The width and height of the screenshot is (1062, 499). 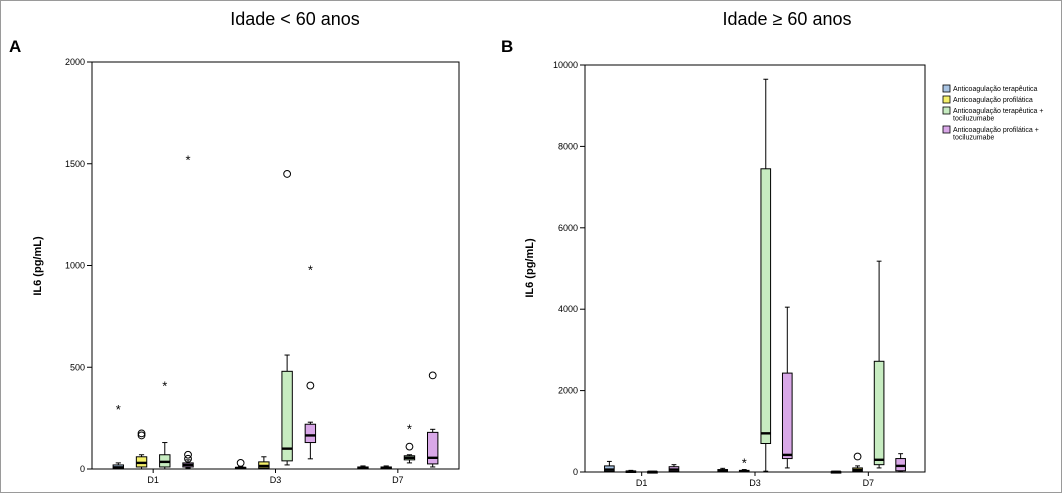 I want to click on panel-a-y-tick-label: 2000, so click(x=75, y=62).